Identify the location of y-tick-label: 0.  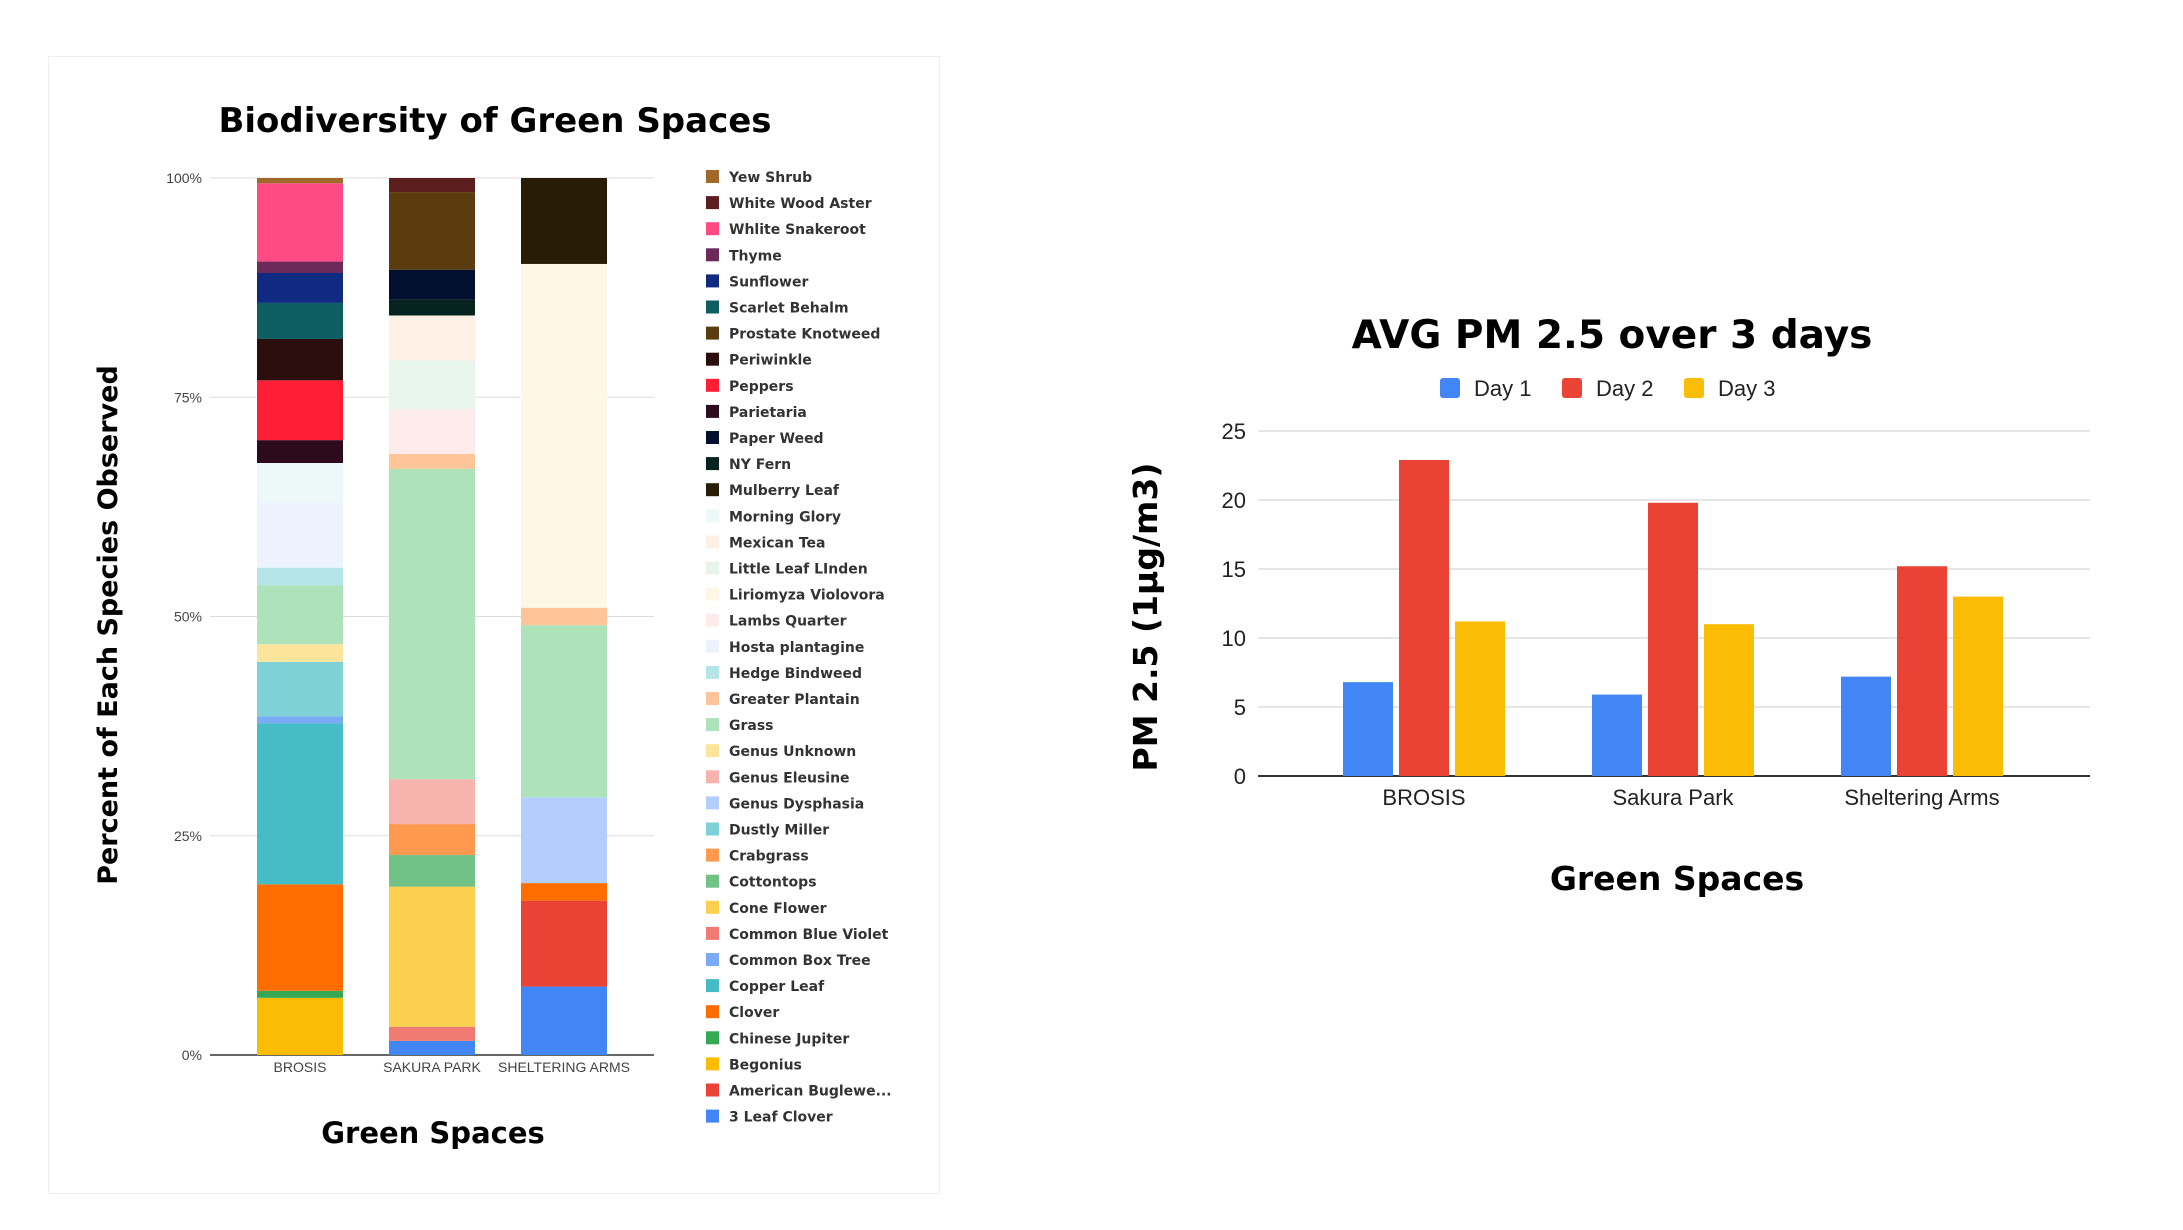
(1240, 776).